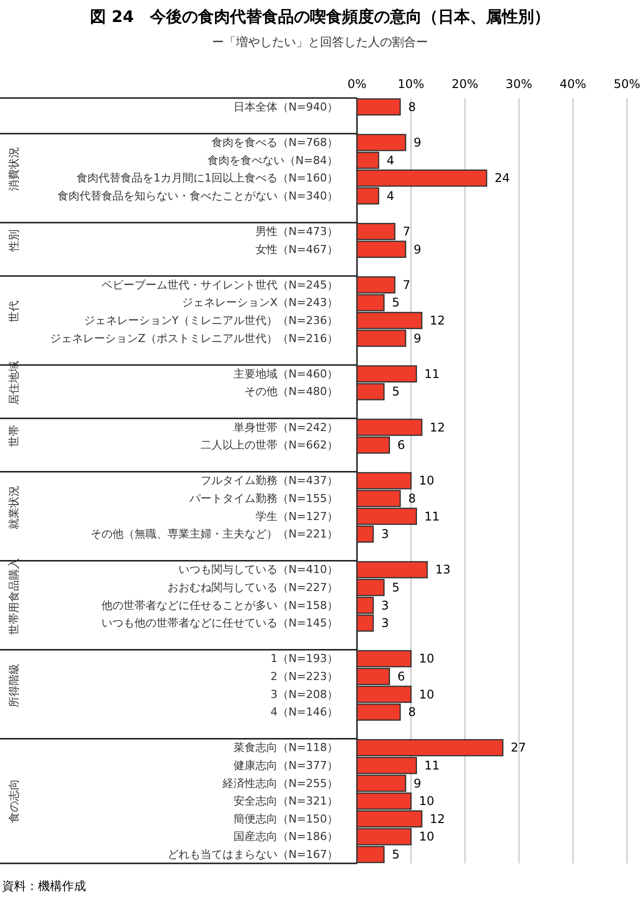 The image size is (640, 899). What do you see at coordinates (411, 84) in the screenshot?
I see `x-tick-label: 10%` at bounding box center [411, 84].